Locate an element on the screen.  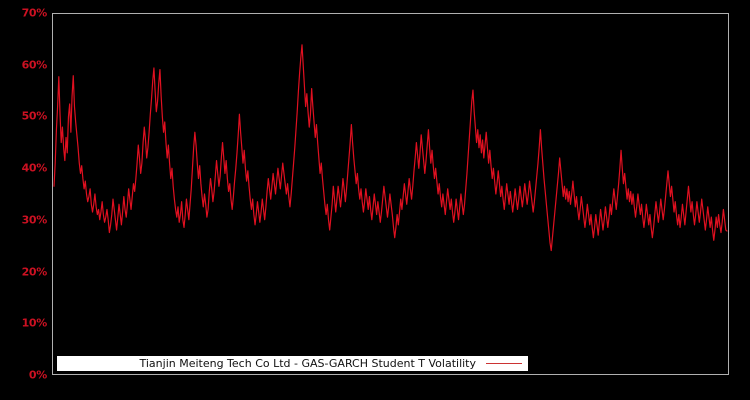
y-tick-label: 60% is located at coordinates (34, 65).